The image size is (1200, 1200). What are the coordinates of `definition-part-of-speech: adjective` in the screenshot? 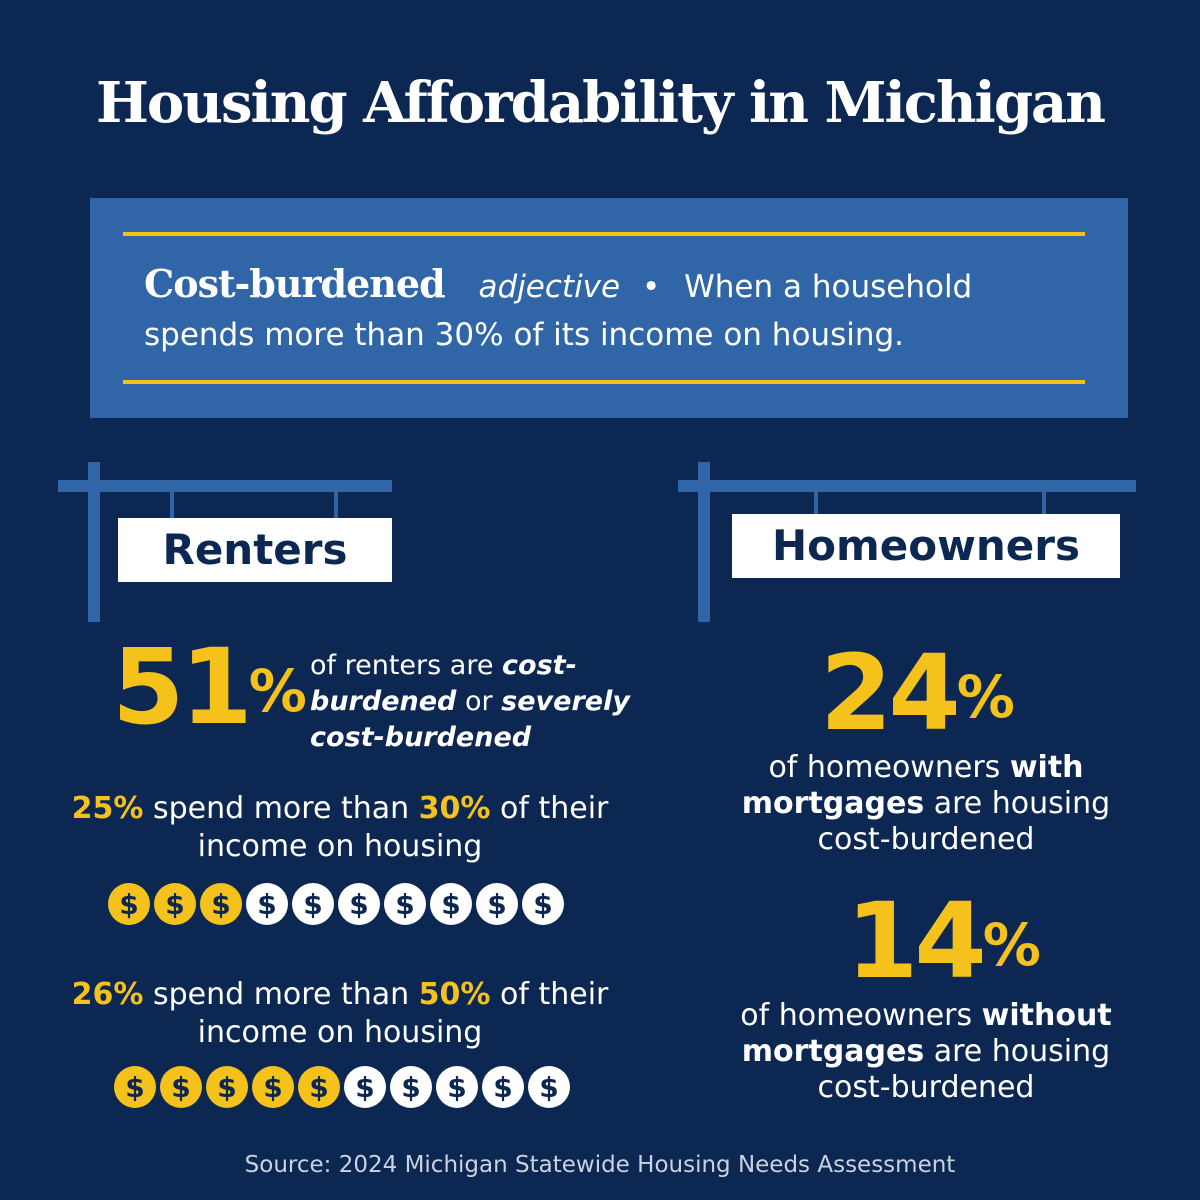 It's located at (549, 287).